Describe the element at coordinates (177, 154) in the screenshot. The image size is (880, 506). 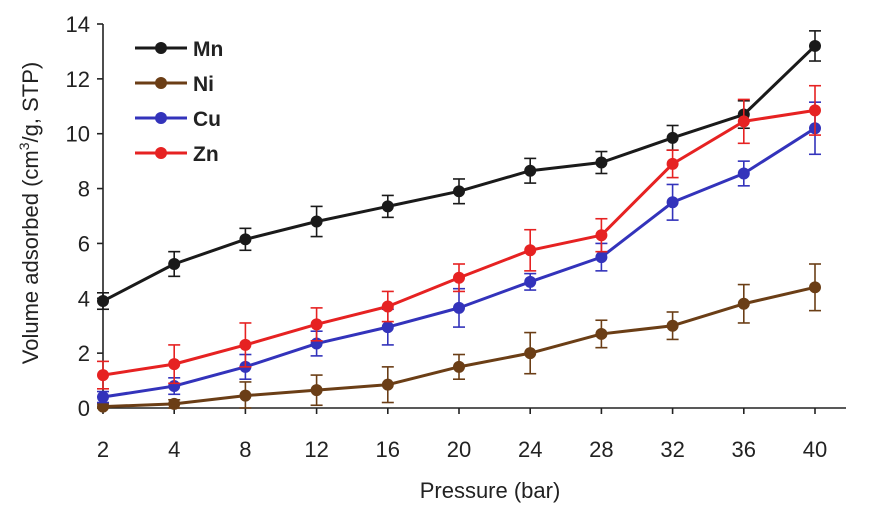
I see `legend-item-zn: Zn` at that location.